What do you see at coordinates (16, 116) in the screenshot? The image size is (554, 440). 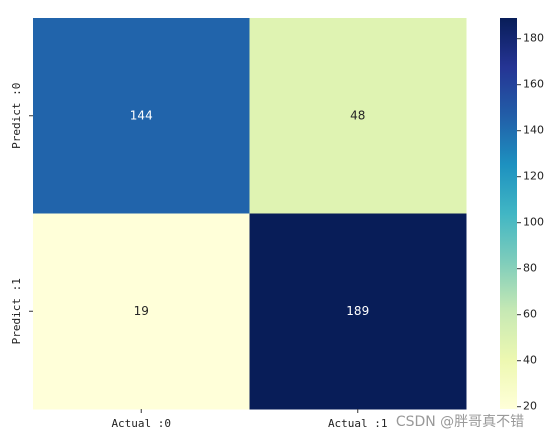 I see `y-tick-label: Predict :0` at bounding box center [16, 116].